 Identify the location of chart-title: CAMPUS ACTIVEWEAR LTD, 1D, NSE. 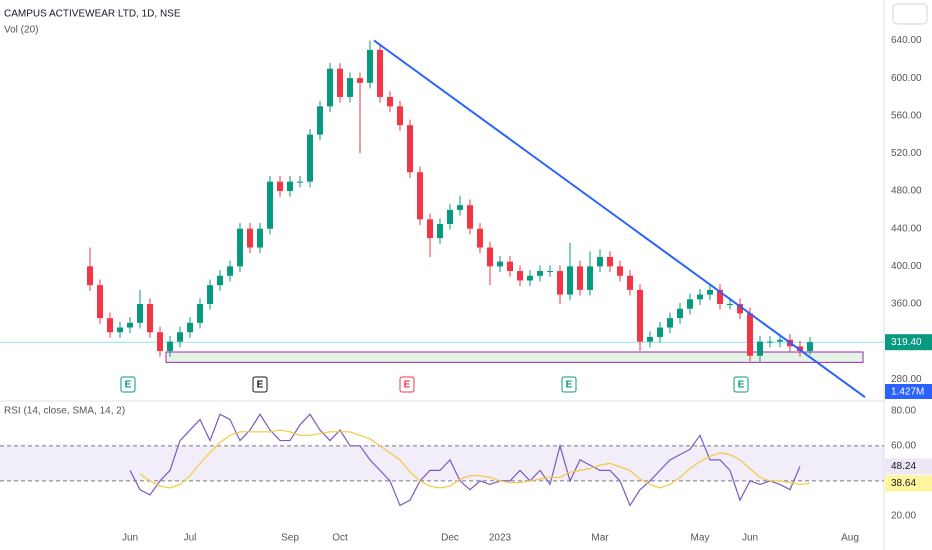
(92, 14).